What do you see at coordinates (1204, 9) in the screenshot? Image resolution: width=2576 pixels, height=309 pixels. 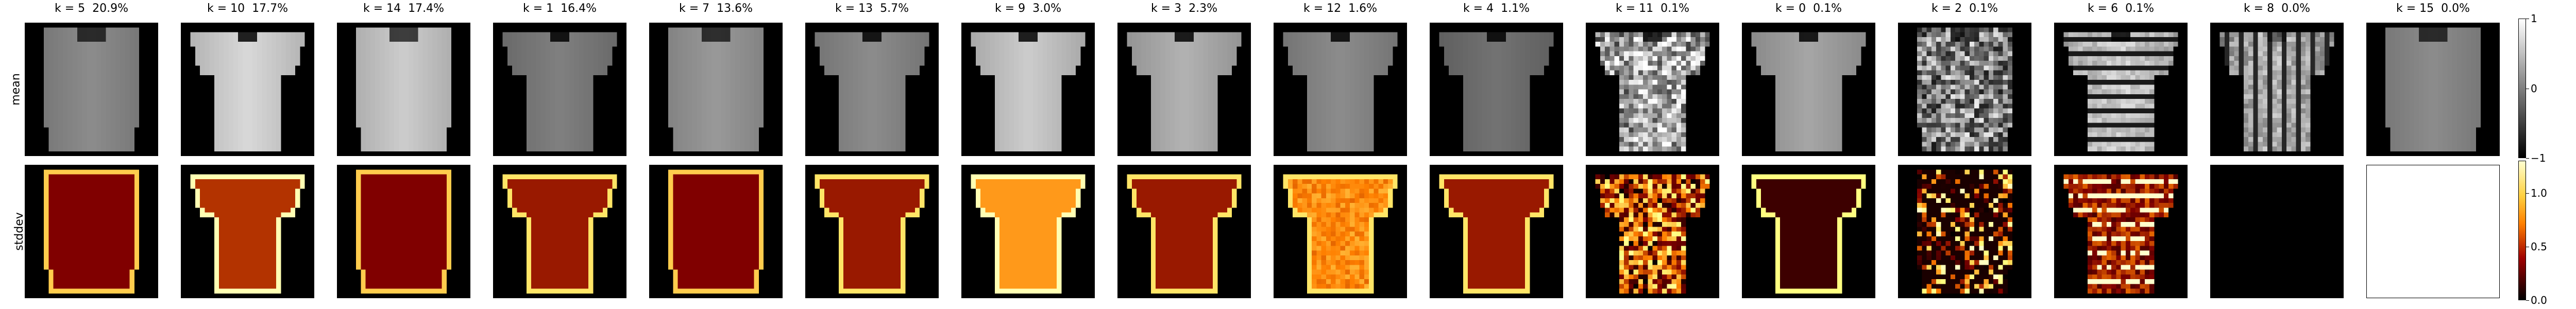 I see `cluster-share: 2.3%` at bounding box center [1204, 9].